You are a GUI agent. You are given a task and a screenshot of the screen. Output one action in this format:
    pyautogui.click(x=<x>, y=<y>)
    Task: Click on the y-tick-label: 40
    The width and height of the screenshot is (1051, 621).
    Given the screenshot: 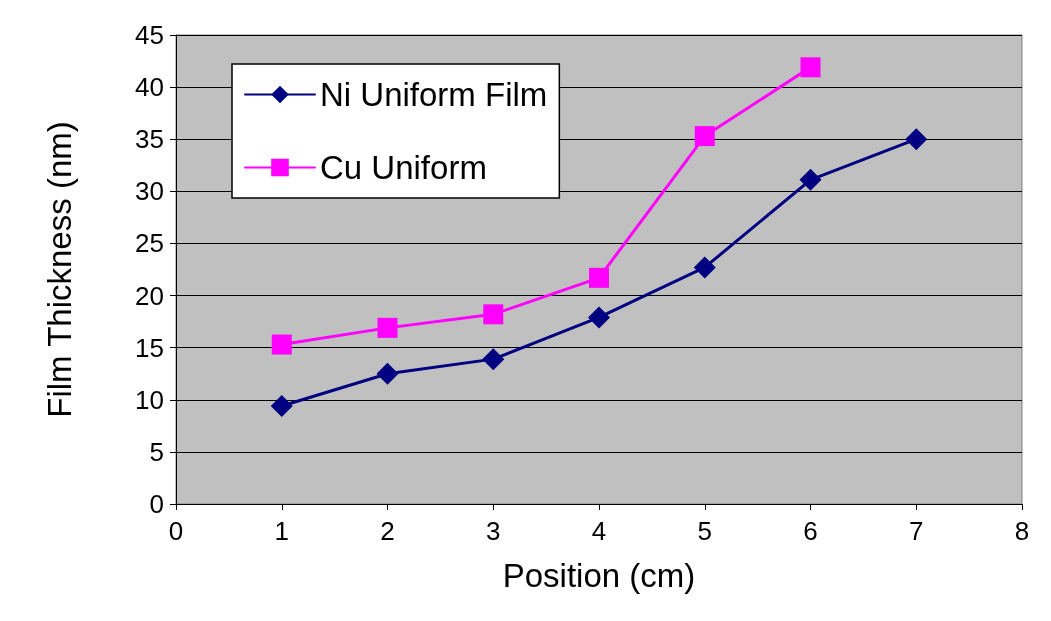 What is the action you would take?
    pyautogui.click(x=149, y=87)
    